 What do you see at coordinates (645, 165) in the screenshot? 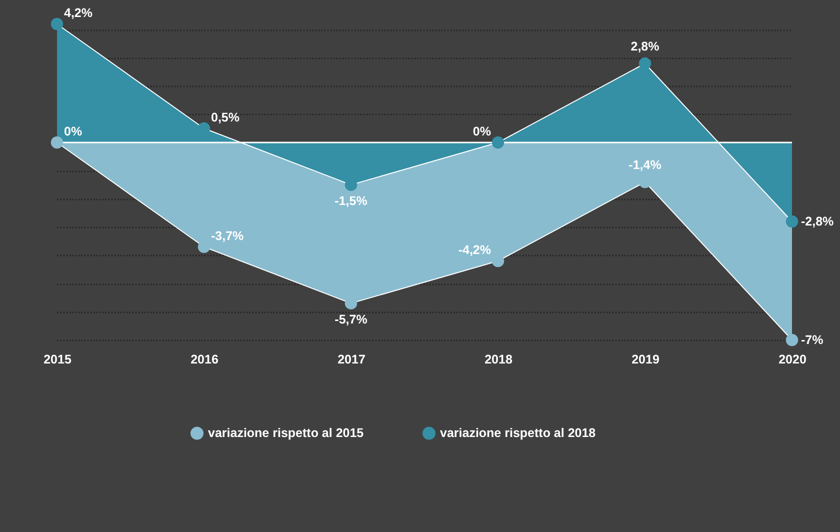
I see `data-label: -1,4%` at bounding box center [645, 165].